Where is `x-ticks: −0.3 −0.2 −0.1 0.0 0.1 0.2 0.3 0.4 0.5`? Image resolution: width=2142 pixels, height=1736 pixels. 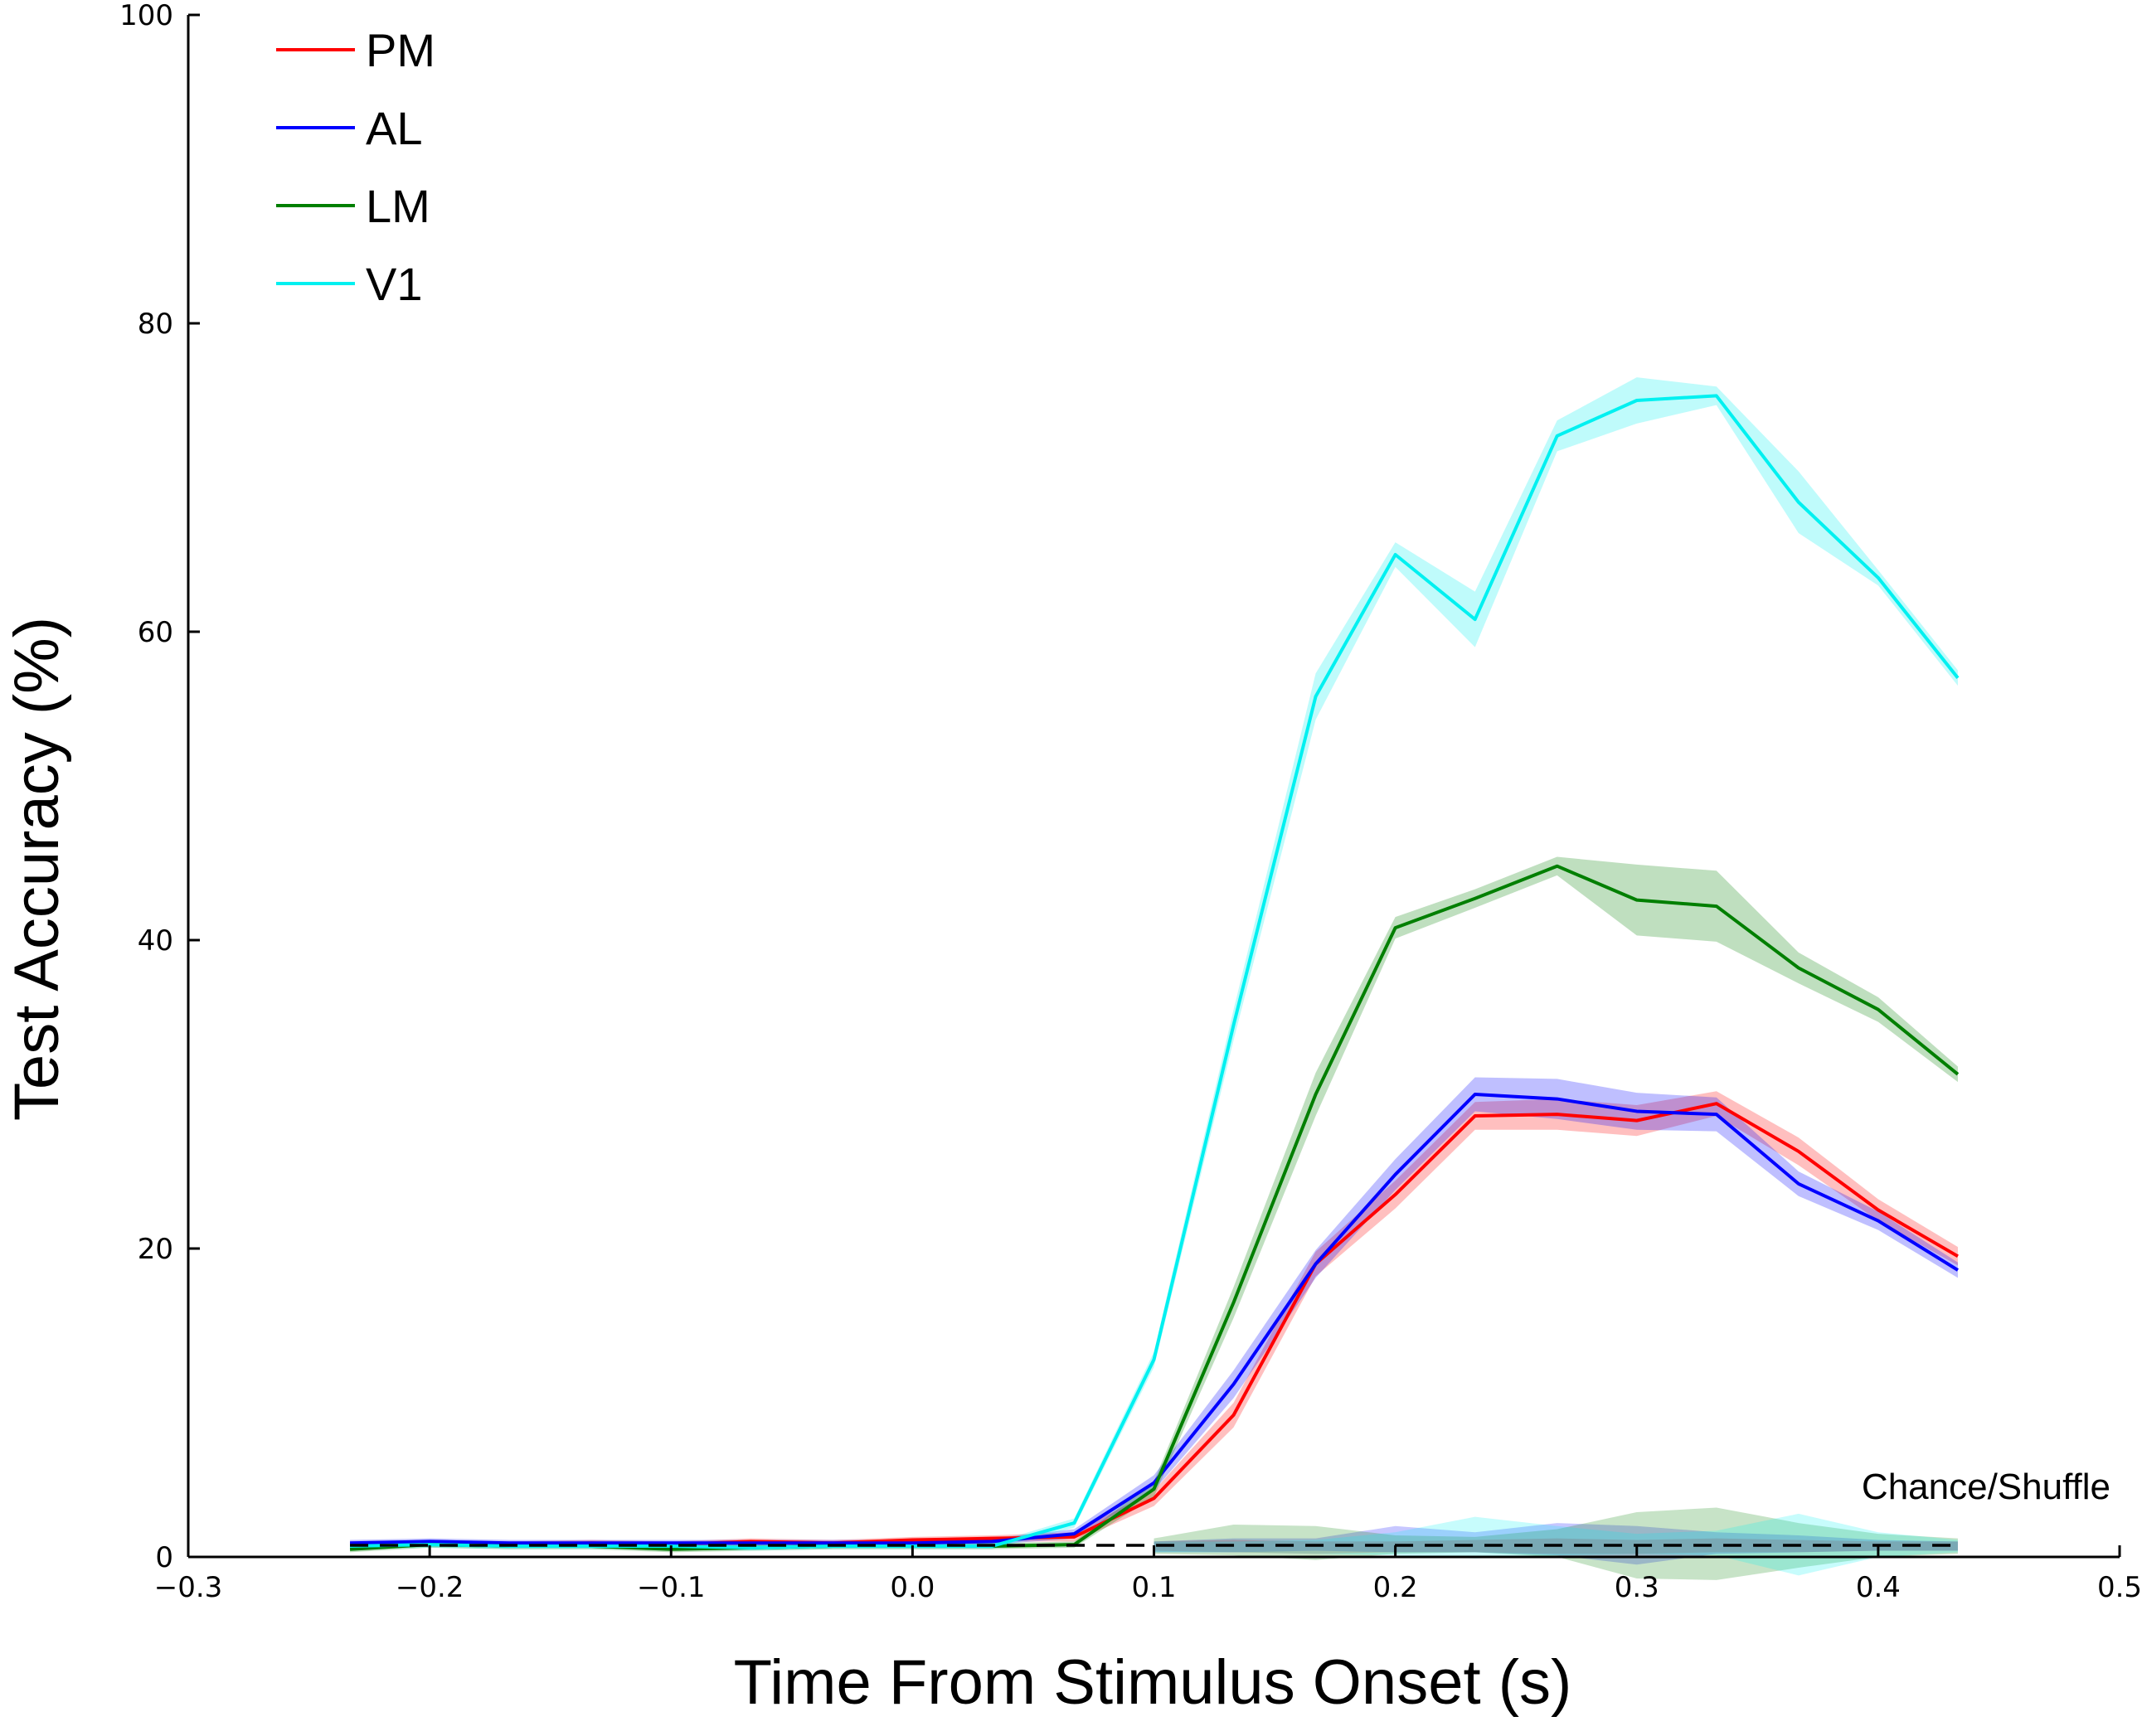
x-ticks: −0.3 −0.2 −0.1 0.0 0.1 0.2 0.3 0.4 0.5 is located at coordinates (1148, 1574).